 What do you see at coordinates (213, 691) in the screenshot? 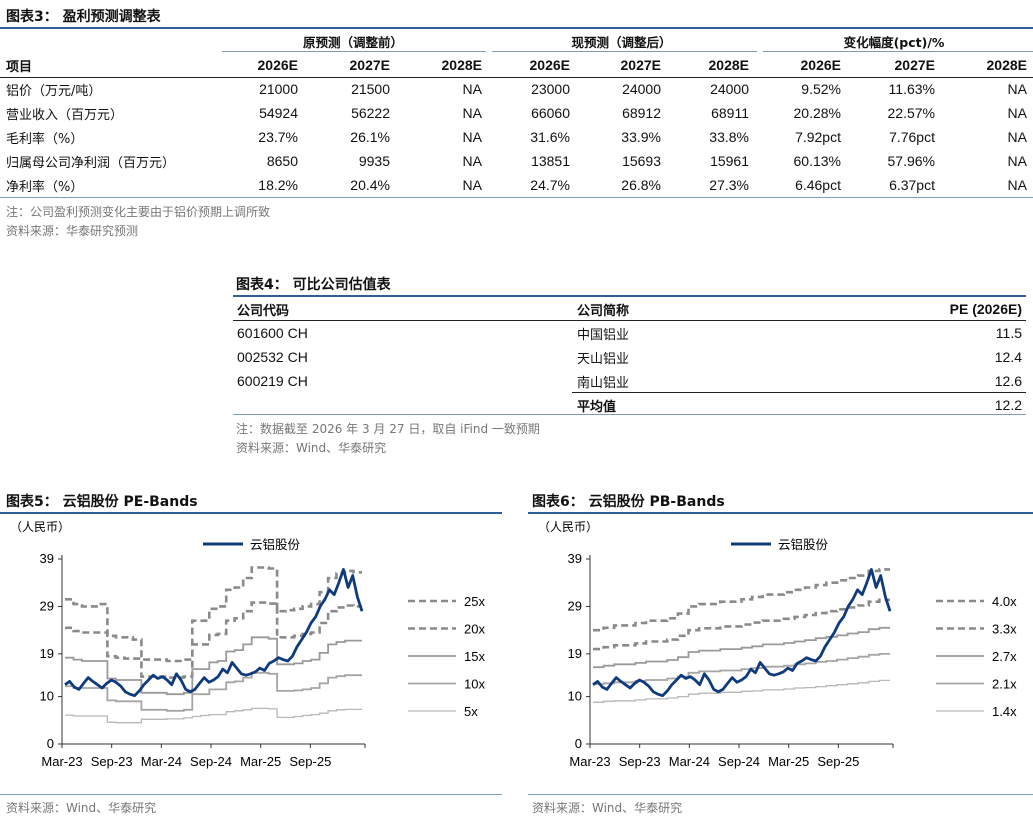
I see `band-line-10x` at bounding box center [213, 691].